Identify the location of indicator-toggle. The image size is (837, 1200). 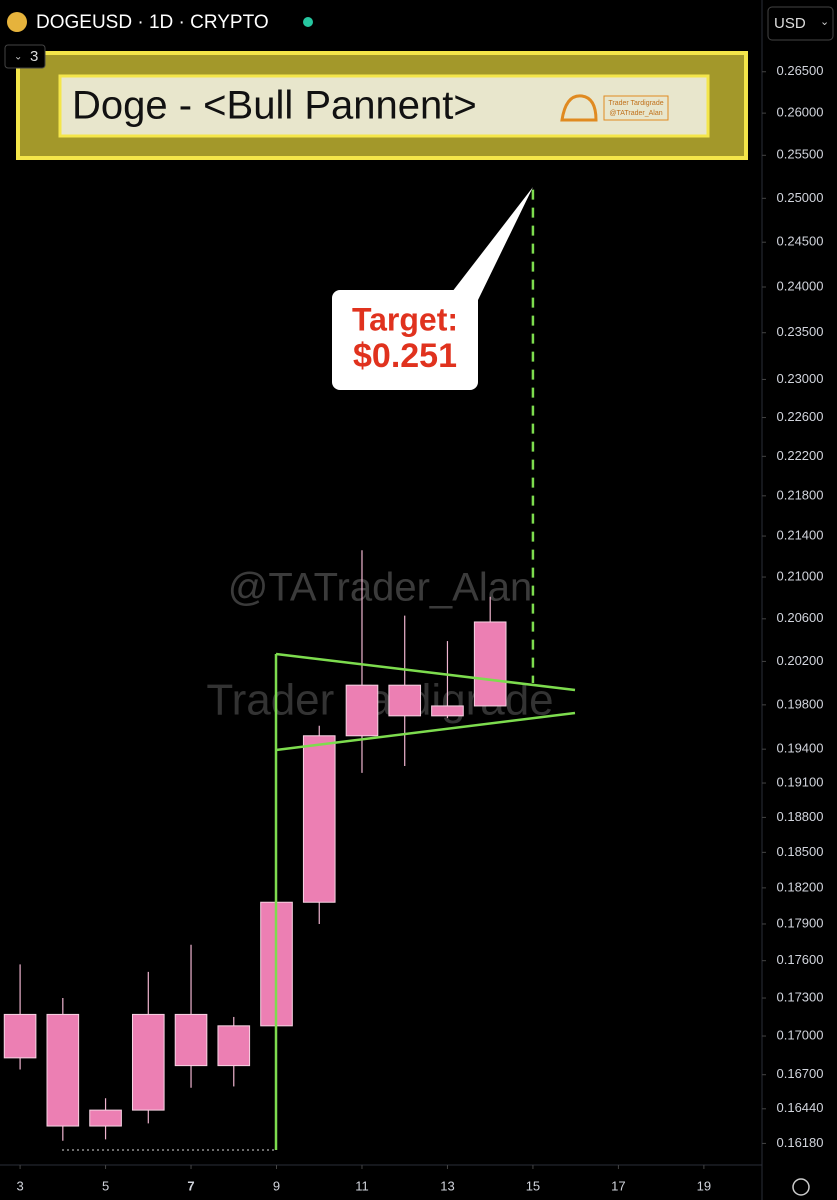
(25, 56).